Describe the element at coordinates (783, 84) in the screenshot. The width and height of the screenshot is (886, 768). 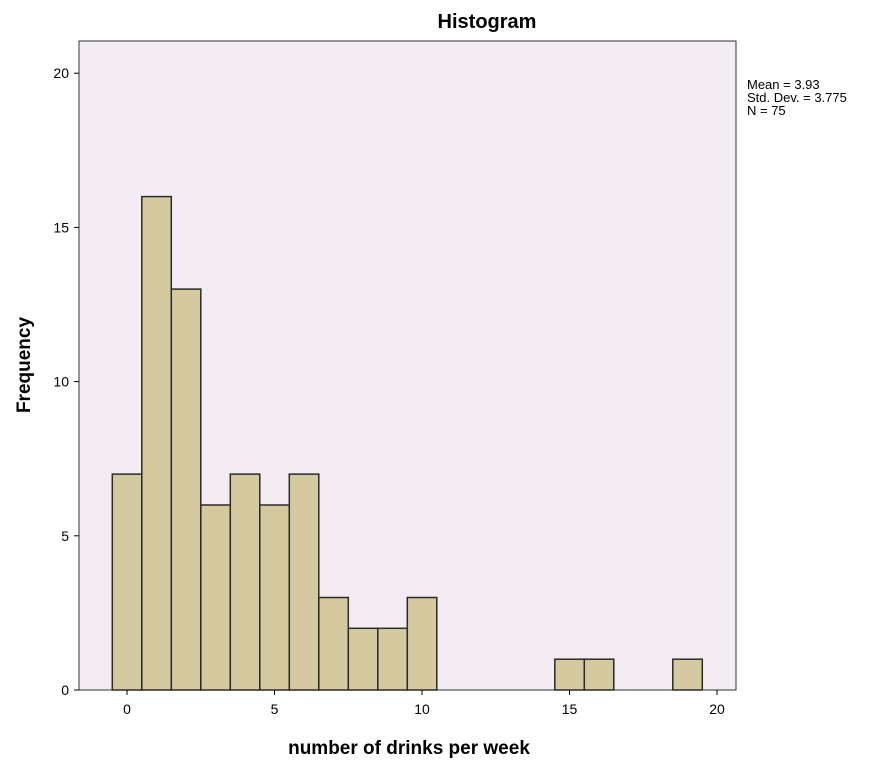
I see `summary-stat-line: Mean = 3.93` at that location.